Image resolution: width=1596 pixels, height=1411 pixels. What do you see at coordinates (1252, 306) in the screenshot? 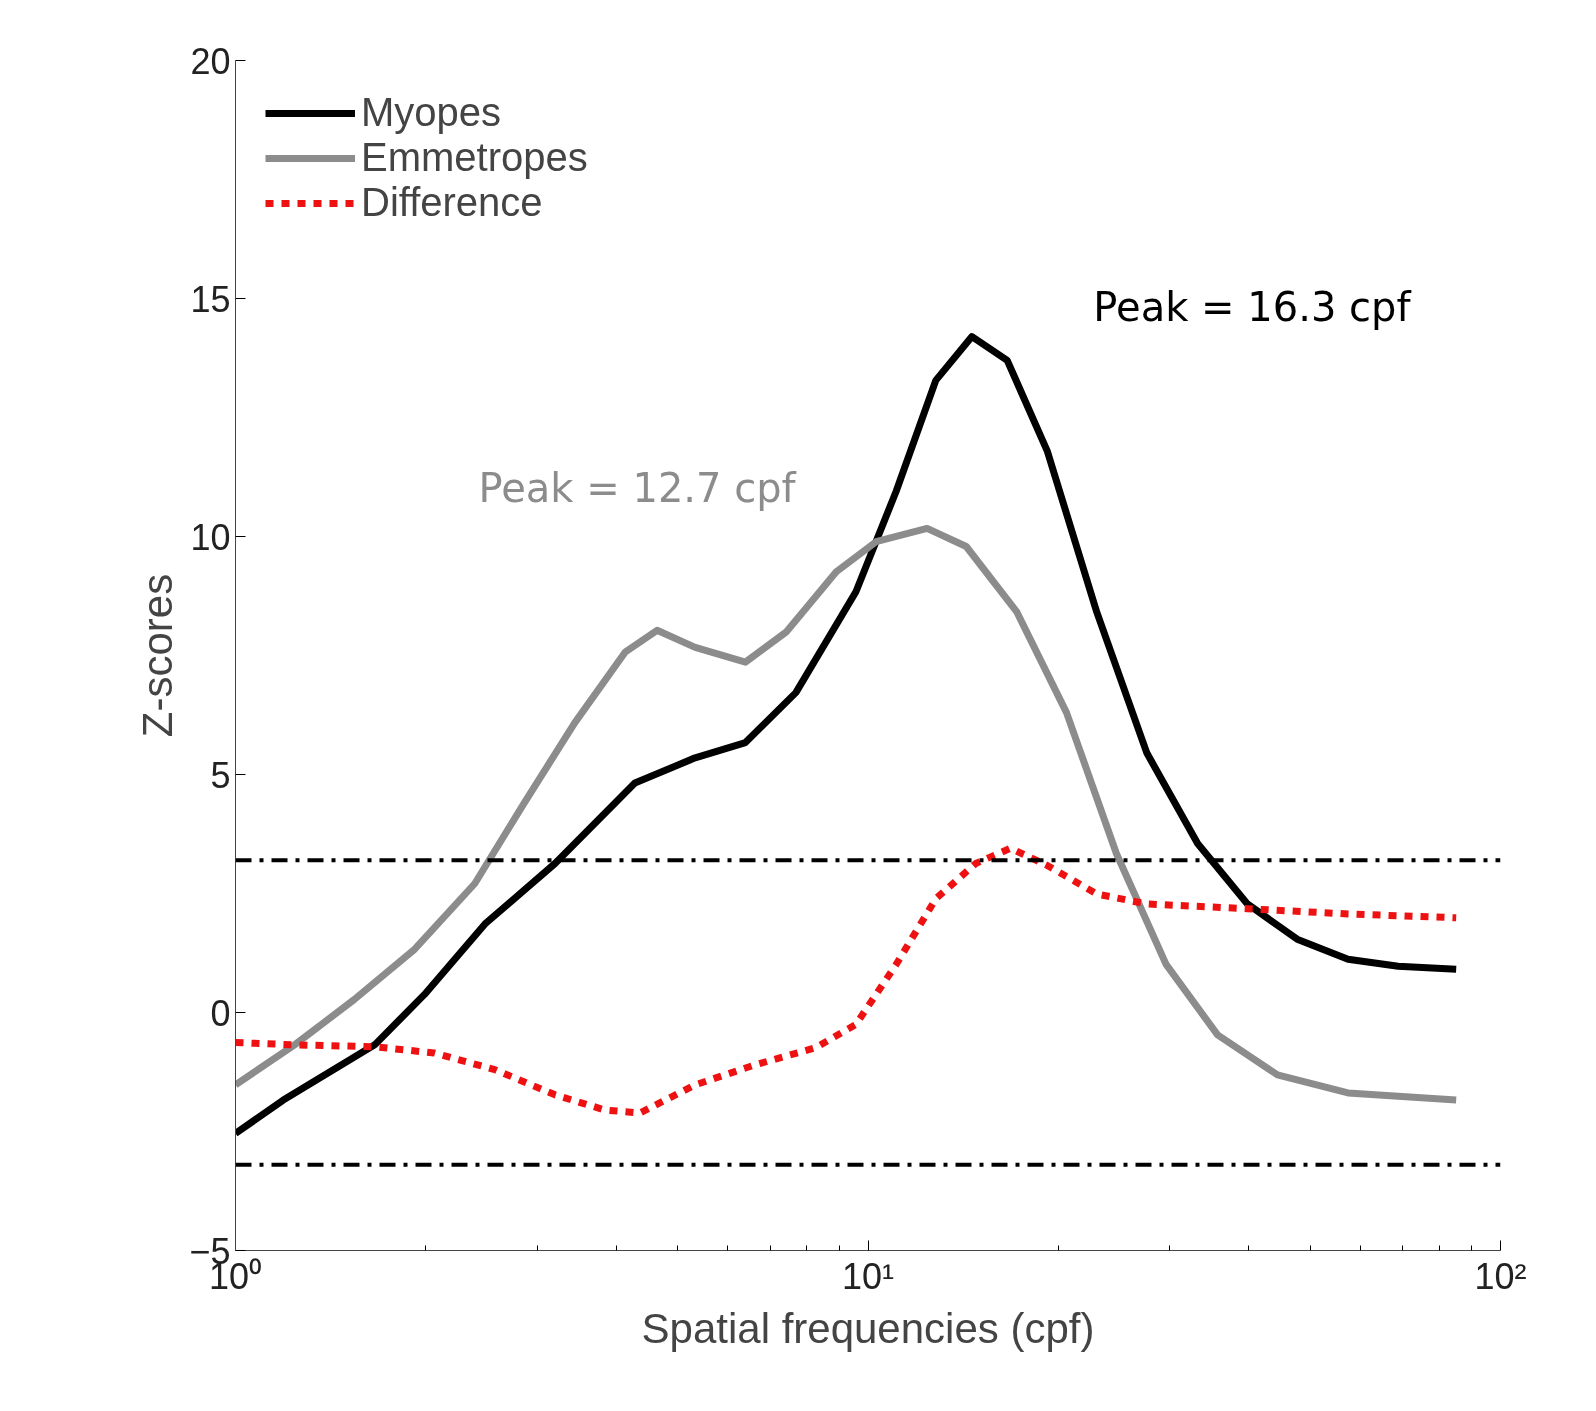
I see `annotation: Peak = 16.3 cpf` at bounding box center [1252, 306].